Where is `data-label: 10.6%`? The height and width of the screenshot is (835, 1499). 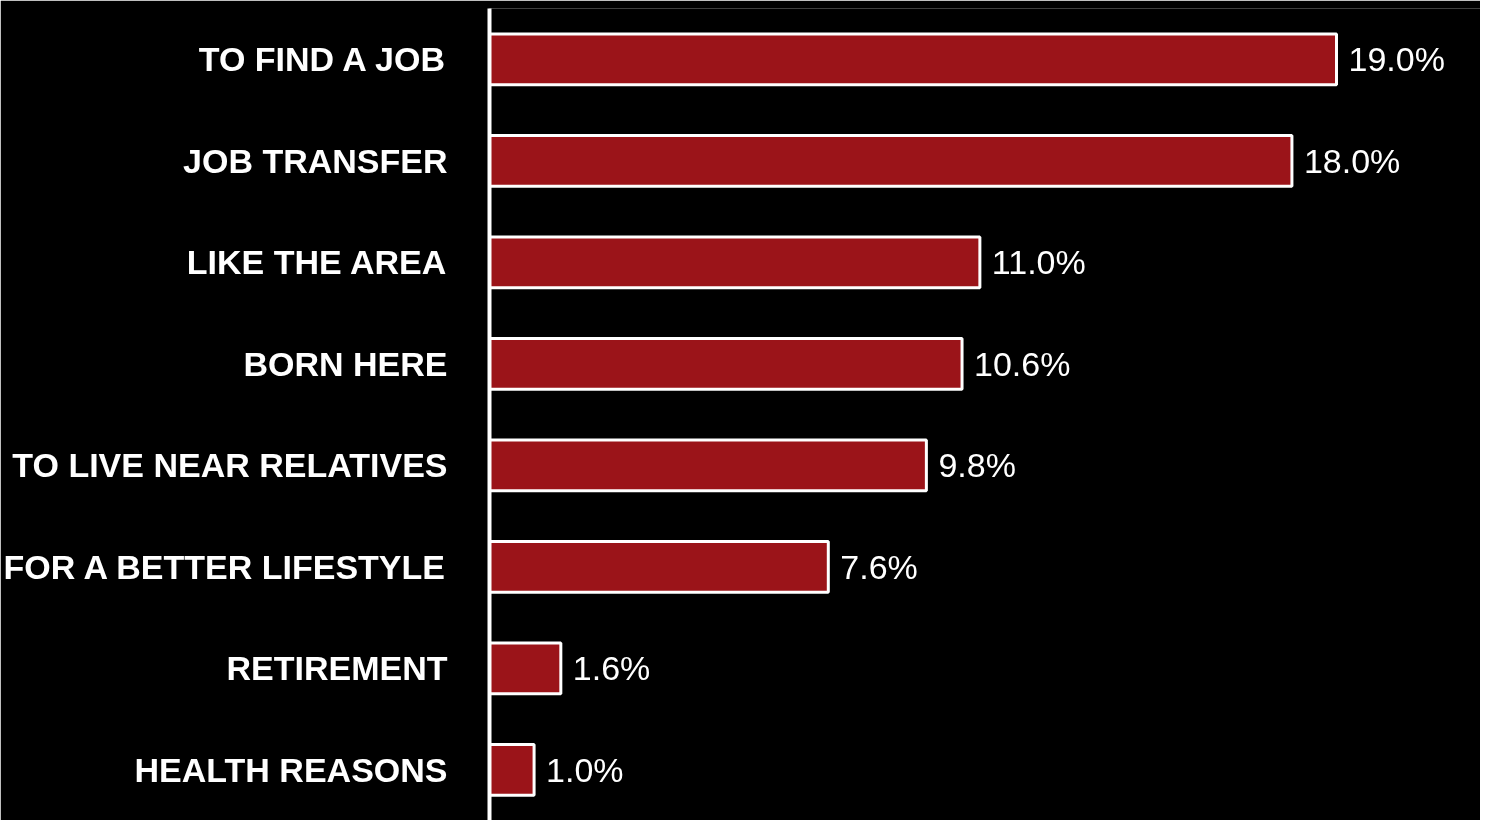 data-label: 10.6% is located at coordinates (1022, 363).